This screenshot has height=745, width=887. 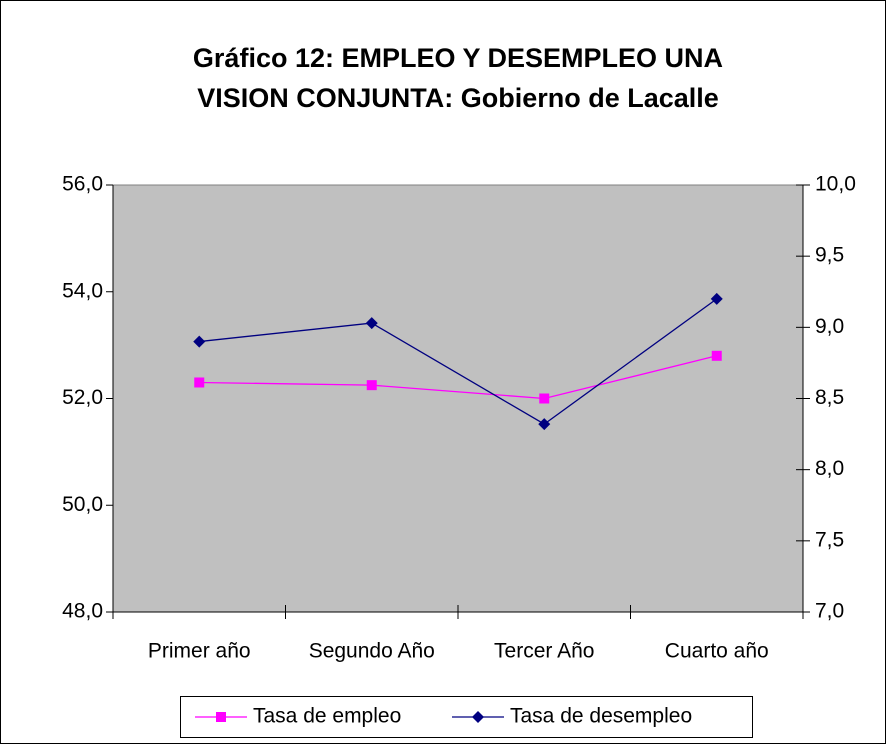 What do you see at coordinates (829, 255) in the screenshot?
I see `y2-tick-label: 9,5` at bounding box center [829, 255].